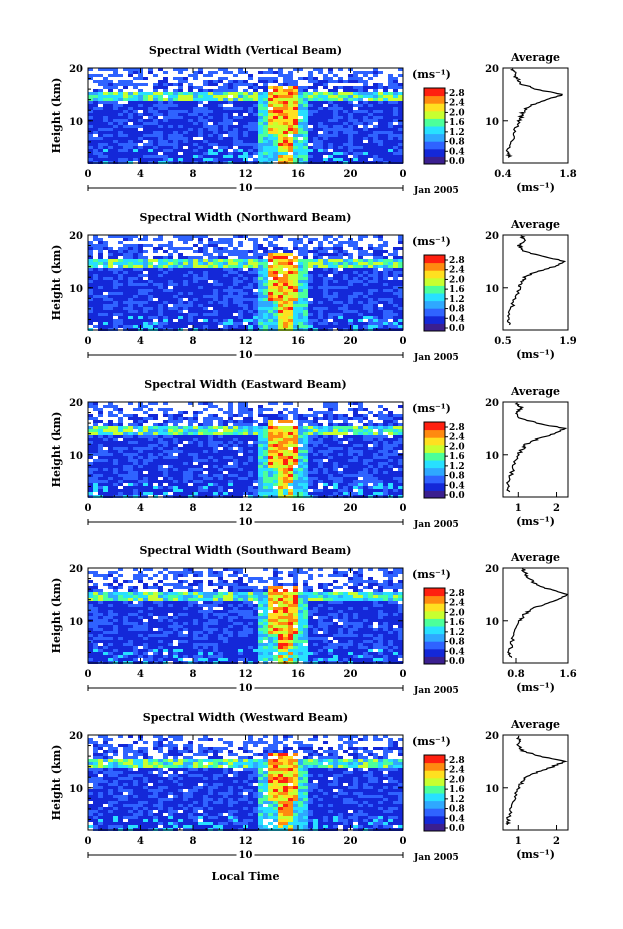 The image size is (623, 929). Describe the element at coordinates (246, 355) in the screenshot. I see `day-label: 10` at that location.